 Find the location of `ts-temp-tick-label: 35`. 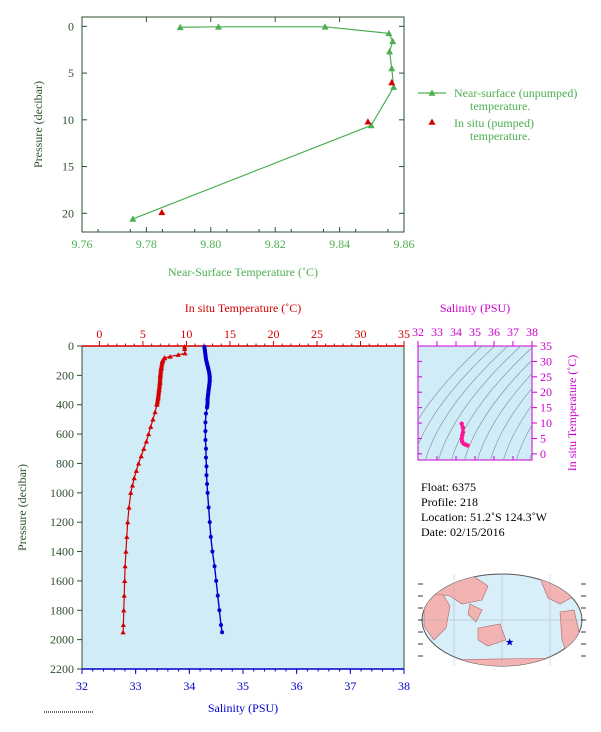

ts-temp-tick-label: 35 is located at coordinates (546, 346).